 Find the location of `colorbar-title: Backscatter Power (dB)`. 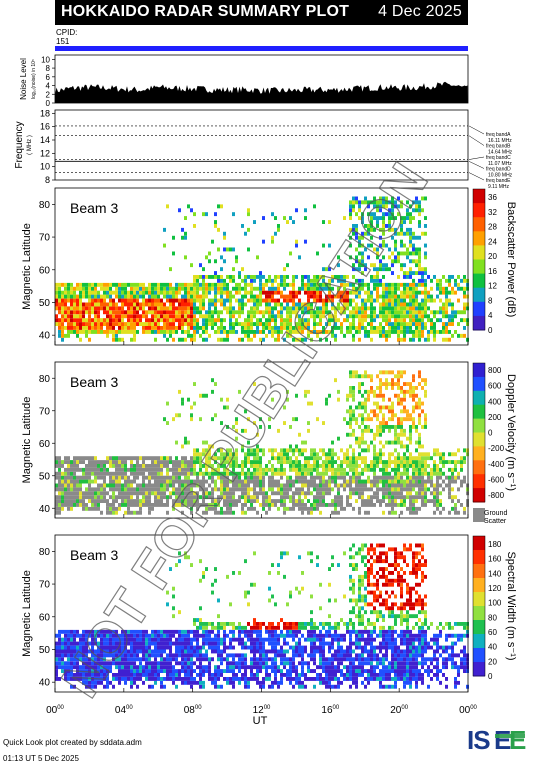

colorbar-title: Backscatter Power (dB) is located at coordinates (511, 260).